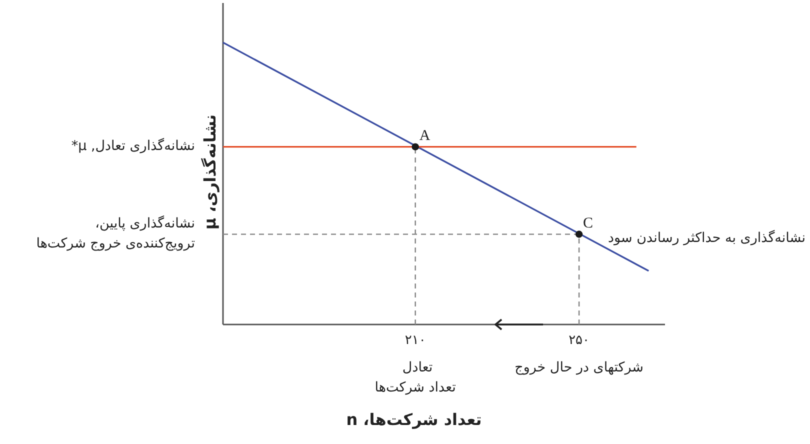  I want to click on series-label: C, so click(588, 223).